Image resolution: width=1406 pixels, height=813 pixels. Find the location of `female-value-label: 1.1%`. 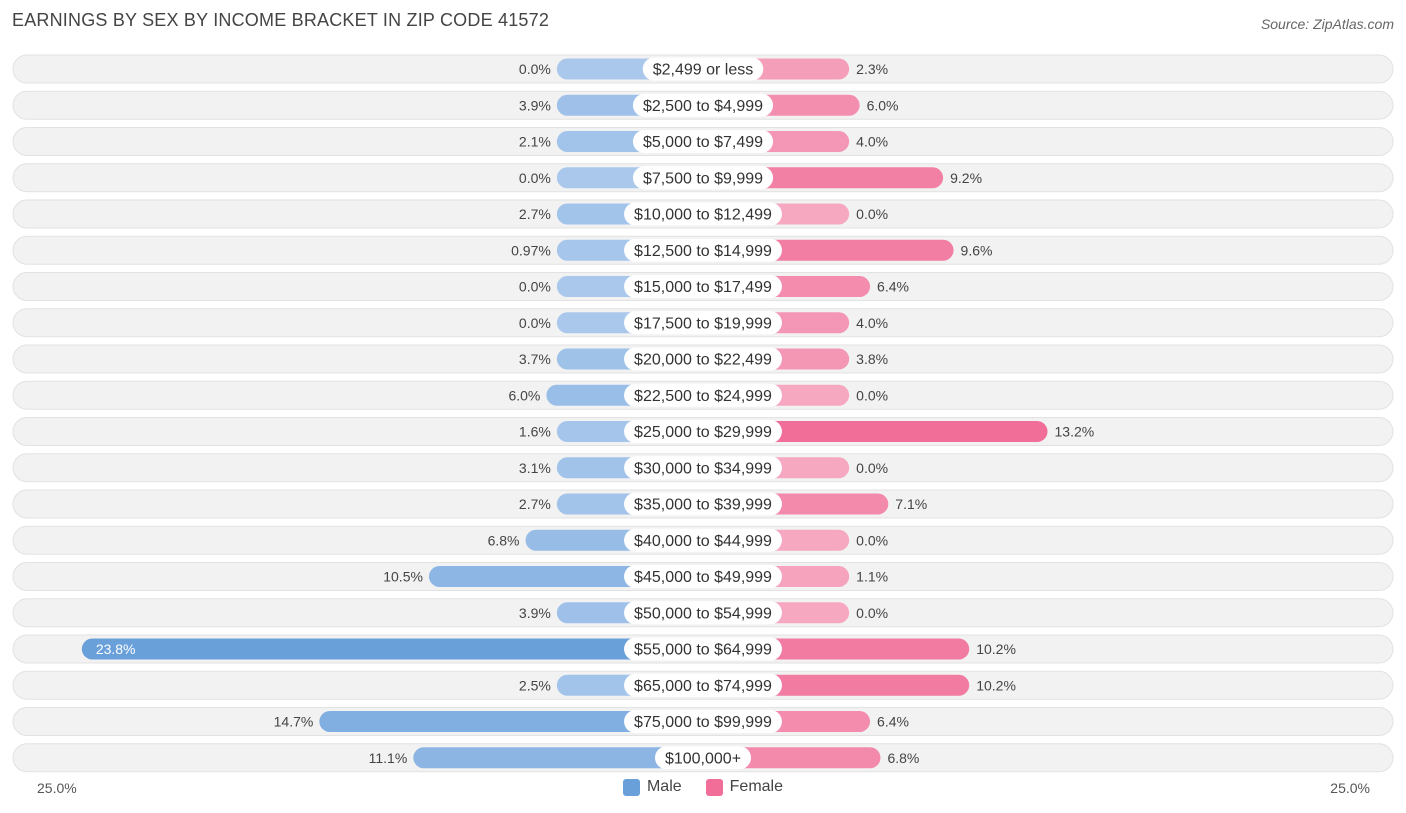

female-value-label: 1.1% is located at coordinates (872, 577).